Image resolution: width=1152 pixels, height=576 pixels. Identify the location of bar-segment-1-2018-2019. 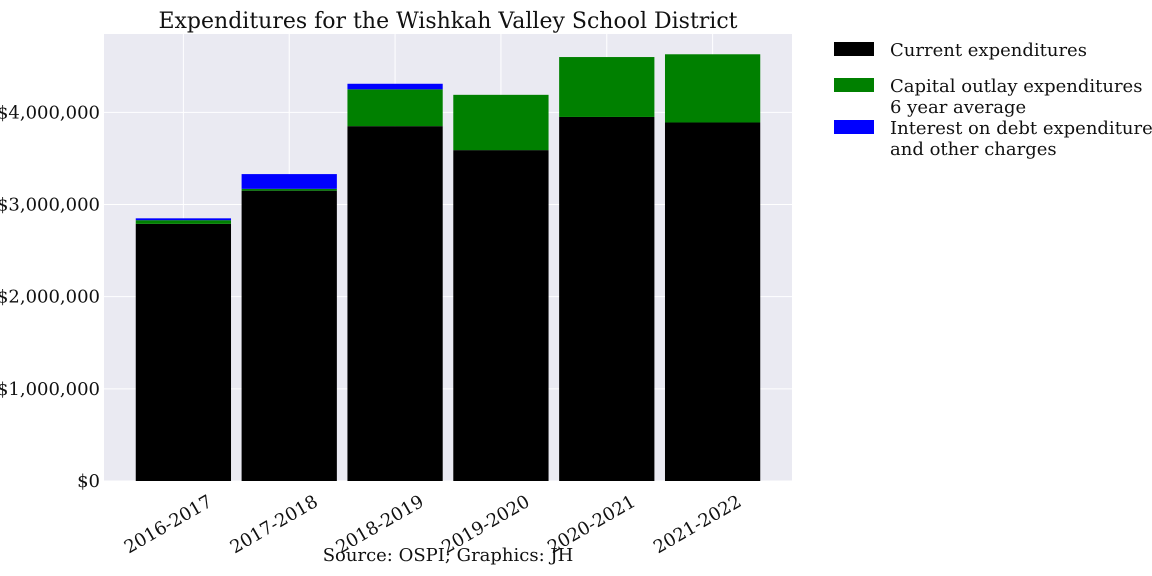
(395, 303).